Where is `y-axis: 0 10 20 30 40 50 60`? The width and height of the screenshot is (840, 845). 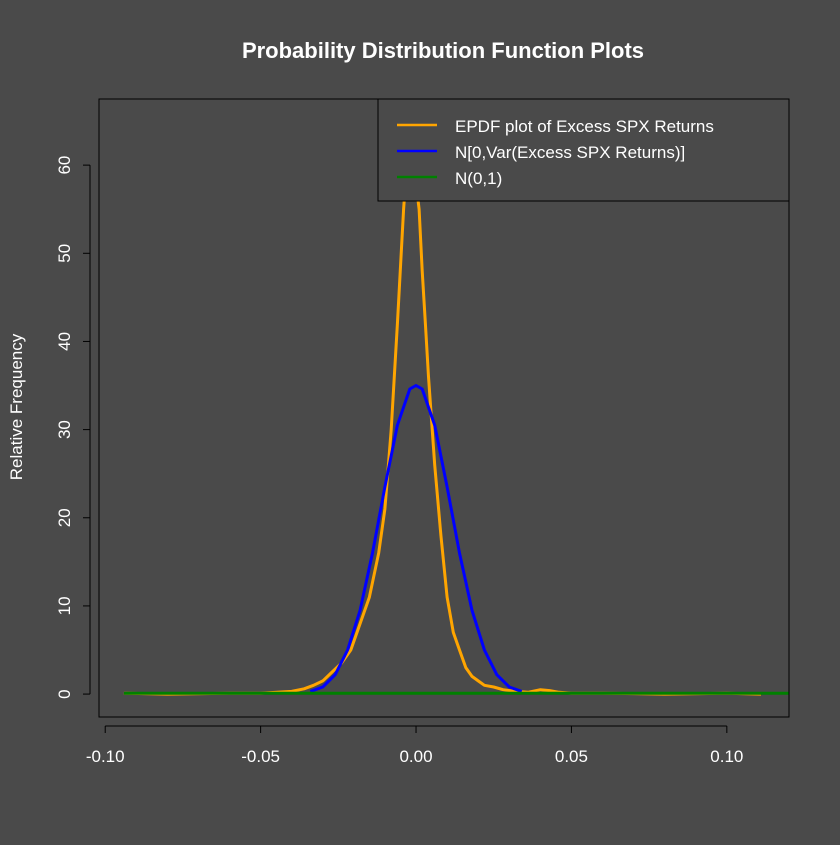
y-axis: 0 10 20 30 40 50 60 is located at coordinates (73, 427).